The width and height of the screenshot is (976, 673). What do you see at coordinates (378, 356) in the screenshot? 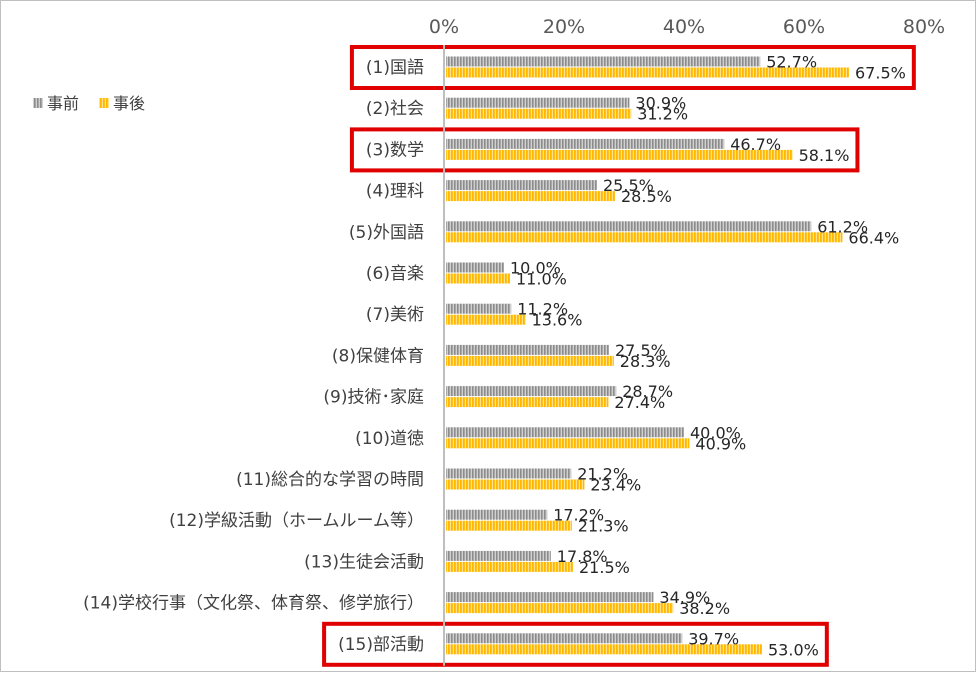
I see `category-label: (8)保健体育` at bounding box center [378, 356].